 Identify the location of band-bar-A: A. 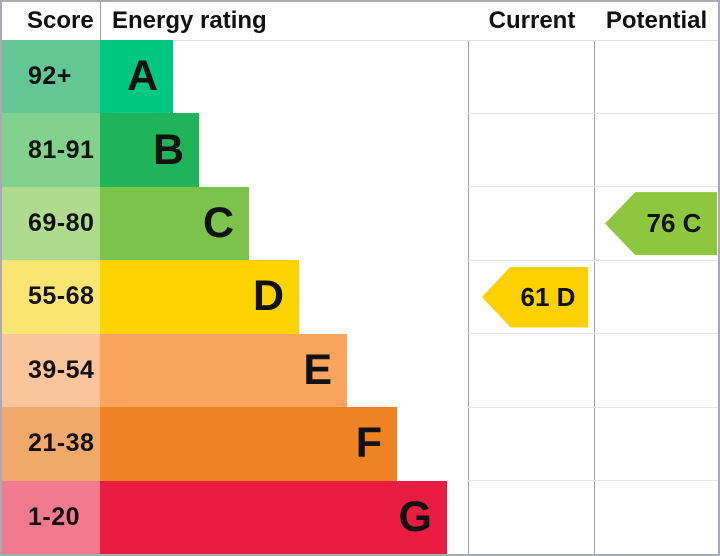
(136, 77).